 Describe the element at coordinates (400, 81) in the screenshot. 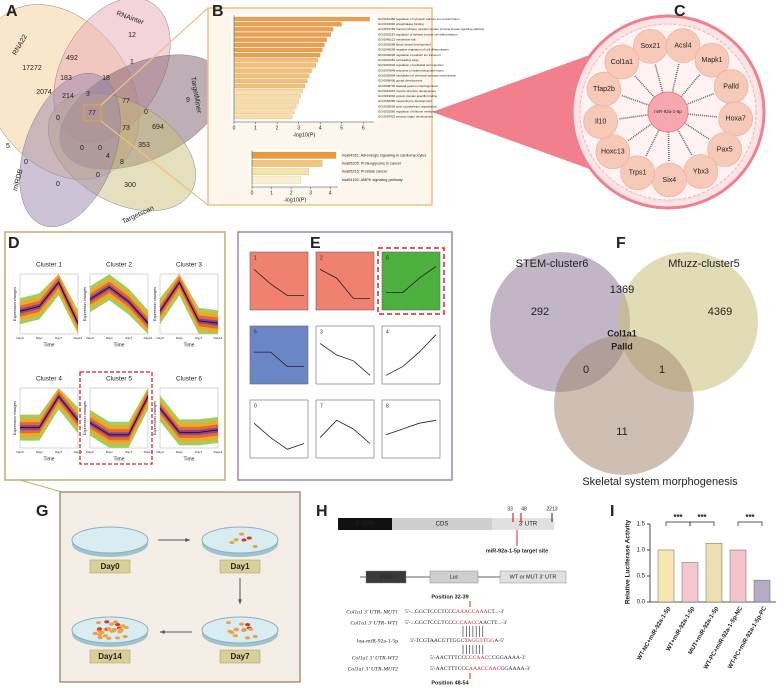

I see `term-label: GO:0008406 gonad development` at that location.